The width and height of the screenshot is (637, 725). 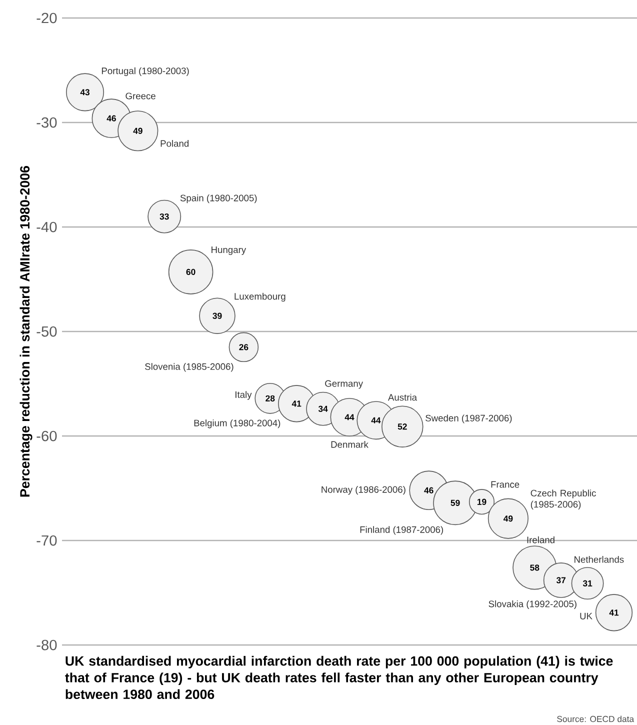 I want to click on annotation: 39, so click(x=217, y=315).